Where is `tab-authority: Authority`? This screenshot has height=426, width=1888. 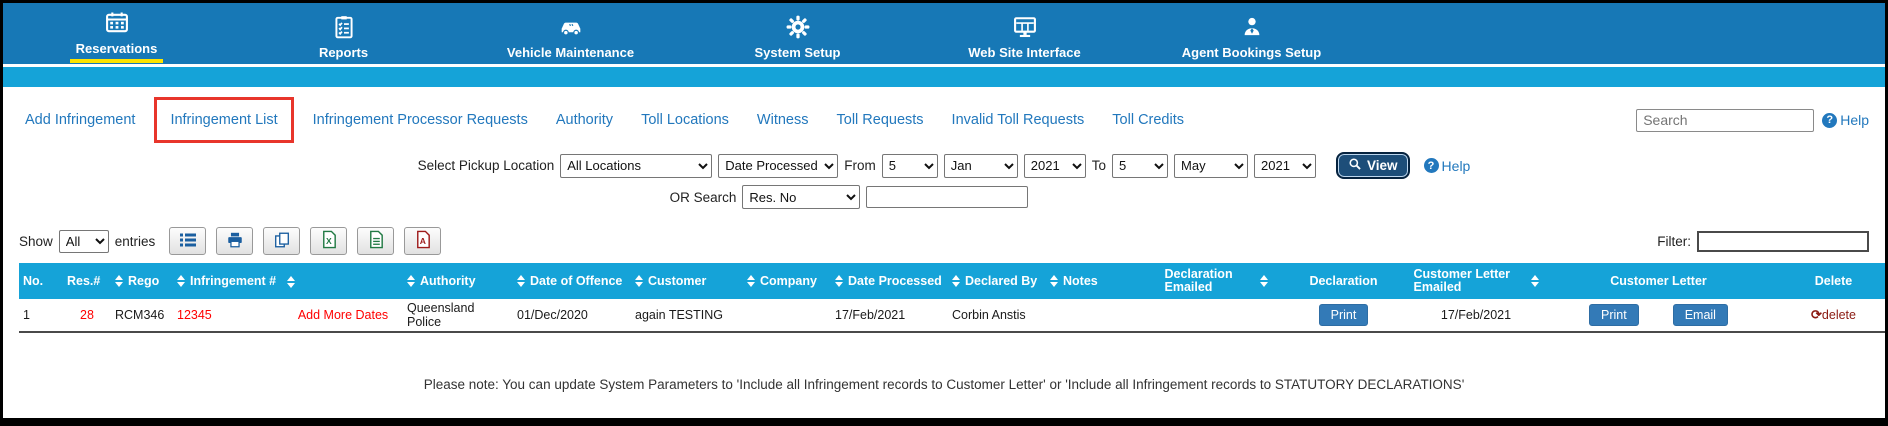 tab-authority: Authority is located at coordinates (584, 120).